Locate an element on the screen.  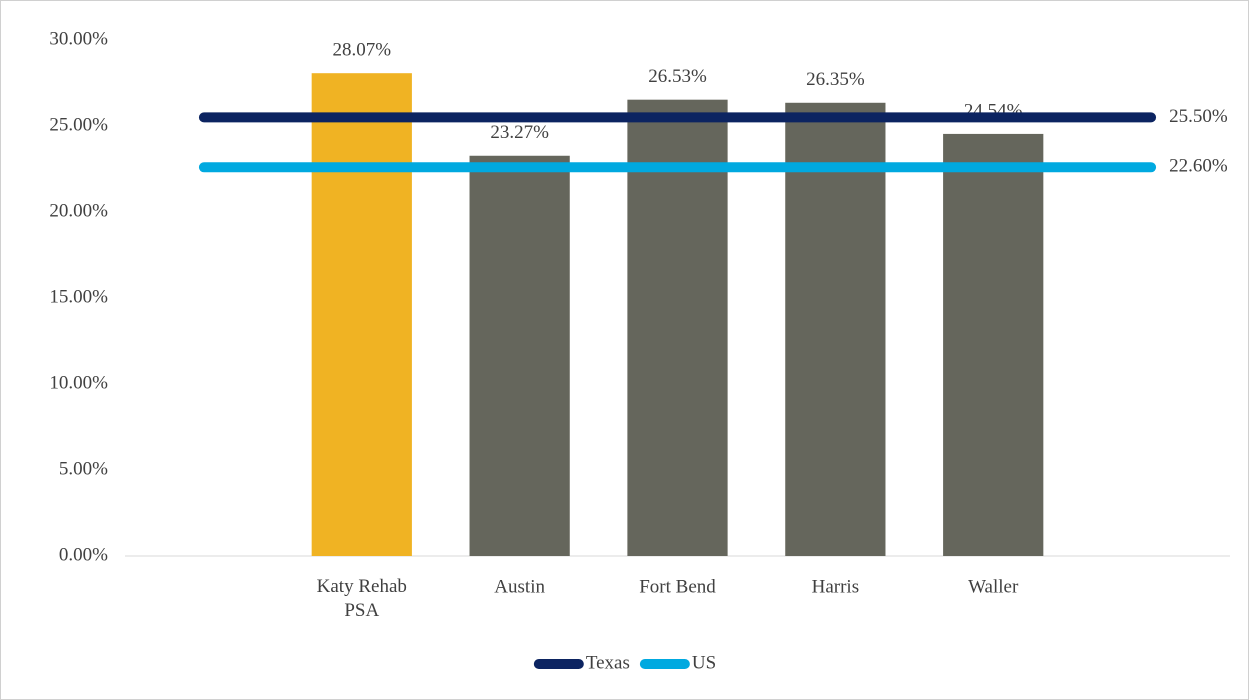
y-tick-label: 15.00% is located at coordinates (78, 296).